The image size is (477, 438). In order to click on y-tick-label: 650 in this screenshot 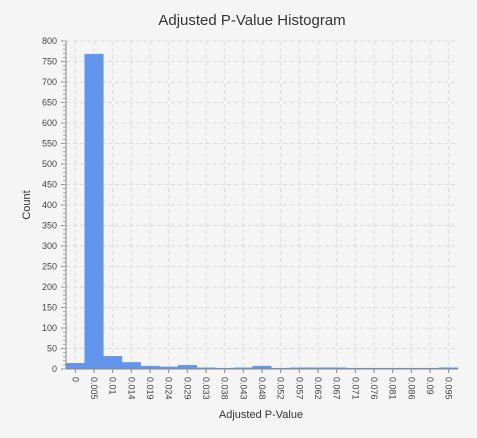, I will do `click(49, 103)`.